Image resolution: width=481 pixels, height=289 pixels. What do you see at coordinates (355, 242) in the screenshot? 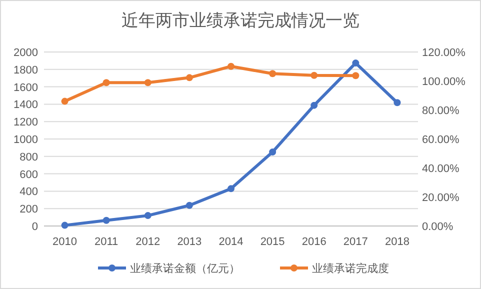
I see `x-tick-label: 2017` at bounding box center [355, 242].